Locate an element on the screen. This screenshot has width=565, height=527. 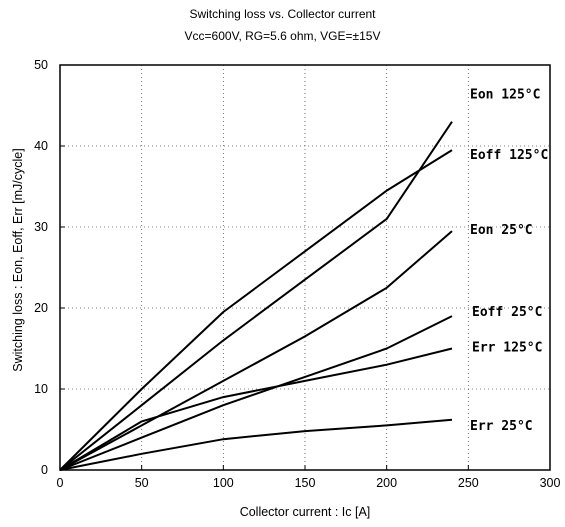
series-label: Eon 25°C is located at coordinates (501, 230).